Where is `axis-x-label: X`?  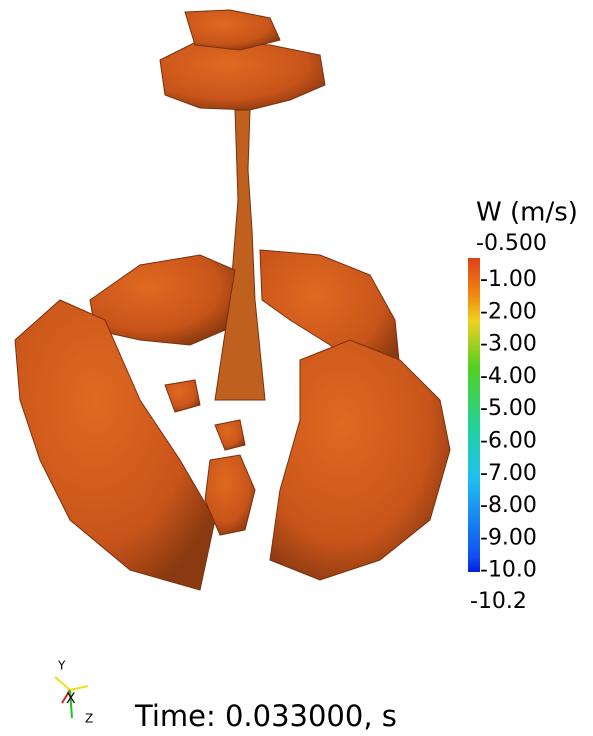 axis-x-label: X is located at coordinates (71, 699).